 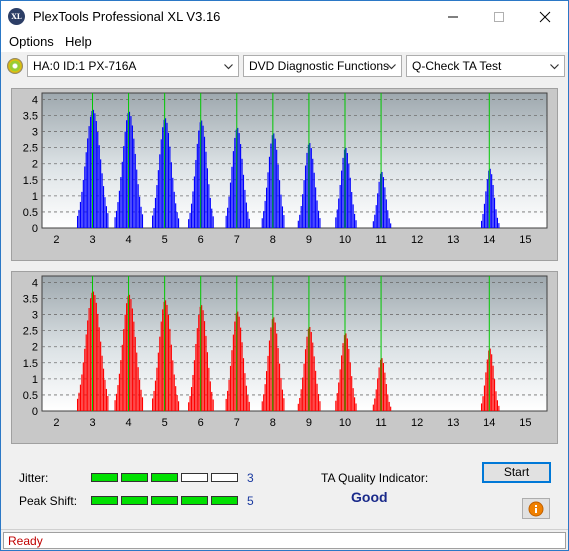 What do you see at coordinates (545, 16) in the screenshot?
I see `close-button` at bounding box center [545, 16].